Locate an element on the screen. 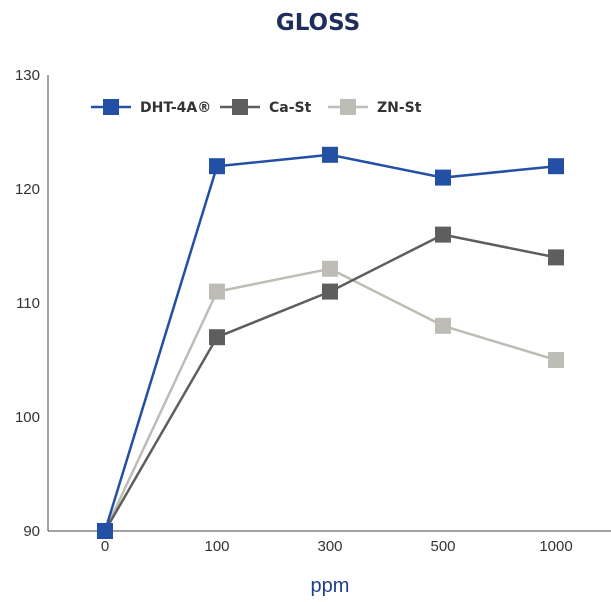  y-tick-label: 110 is located at coordinates (28, 303).